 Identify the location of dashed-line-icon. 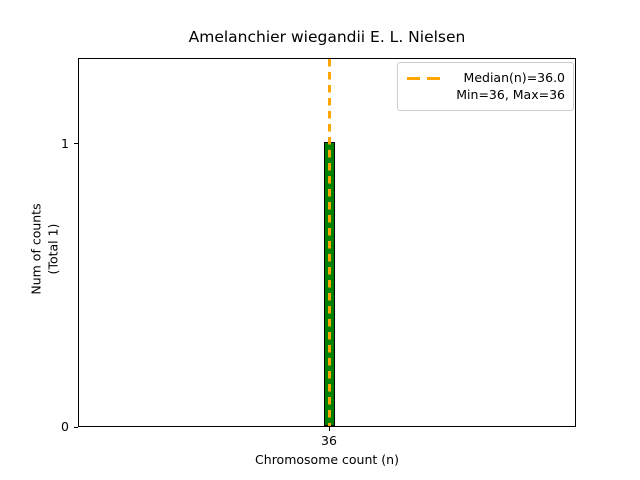
(425, 78).